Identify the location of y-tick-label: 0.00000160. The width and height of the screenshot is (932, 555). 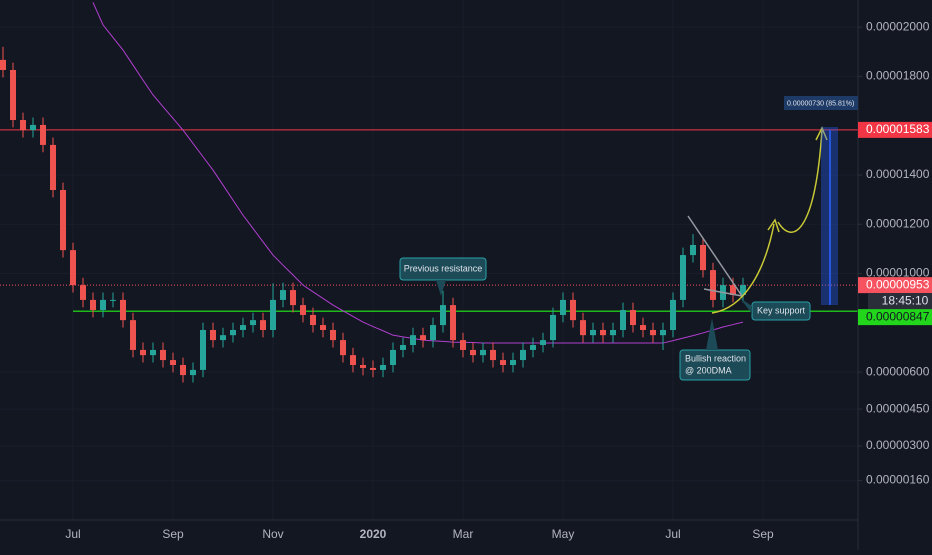
(898, 480).